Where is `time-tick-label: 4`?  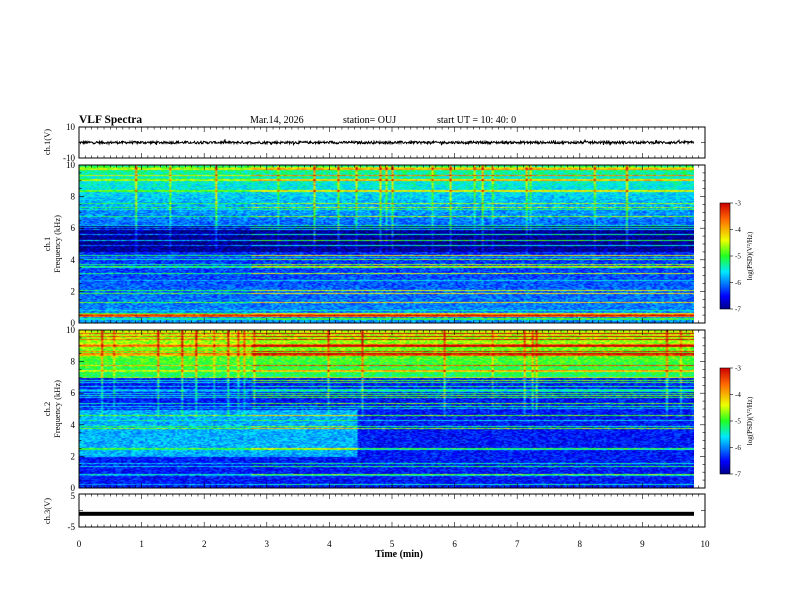
time-tick-label: 4 is located at coordinates (329, 544).